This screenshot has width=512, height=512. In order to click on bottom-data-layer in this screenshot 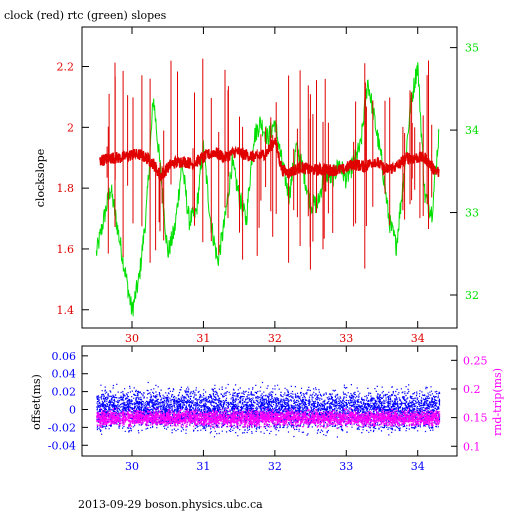, I will do `click(268, 409)`.